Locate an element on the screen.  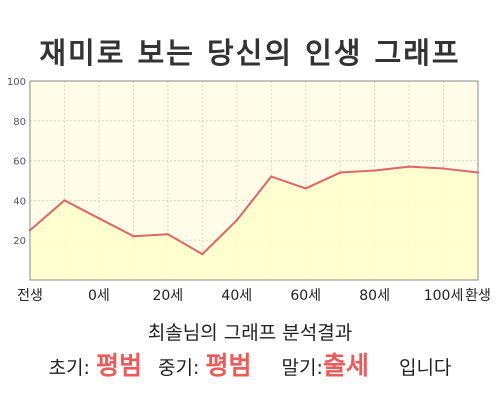
early-value: 평범 is located at coordinates (118, 365).